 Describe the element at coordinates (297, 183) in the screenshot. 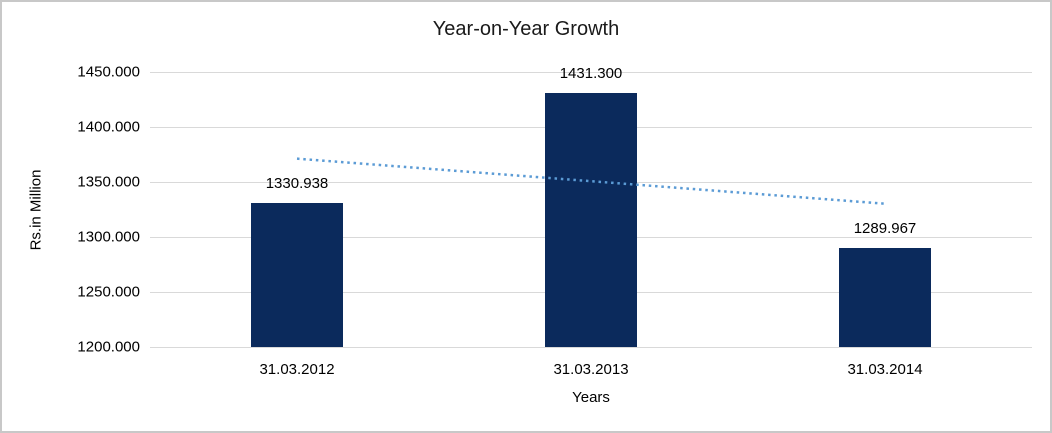

I see `bar-data-label: 1330.938` at that location.